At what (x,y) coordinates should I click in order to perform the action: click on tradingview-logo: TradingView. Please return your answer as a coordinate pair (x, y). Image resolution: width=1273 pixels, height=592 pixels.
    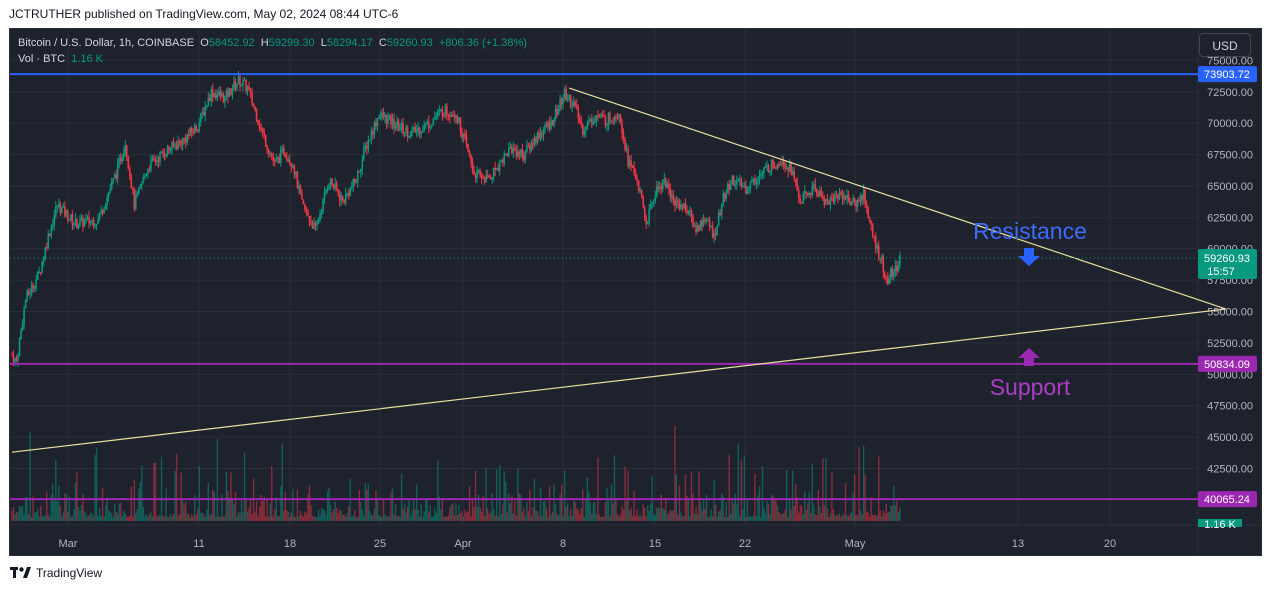
    Looking at the image, I should click on (56, 573).